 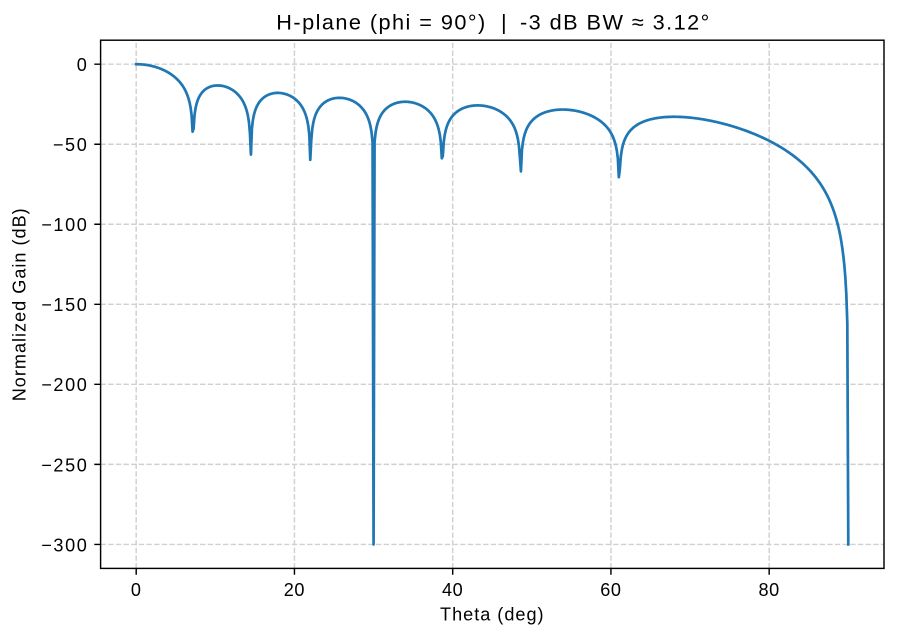 I want to click on svg-text: Normalized Gain (dB), so click(x=19, y=304).